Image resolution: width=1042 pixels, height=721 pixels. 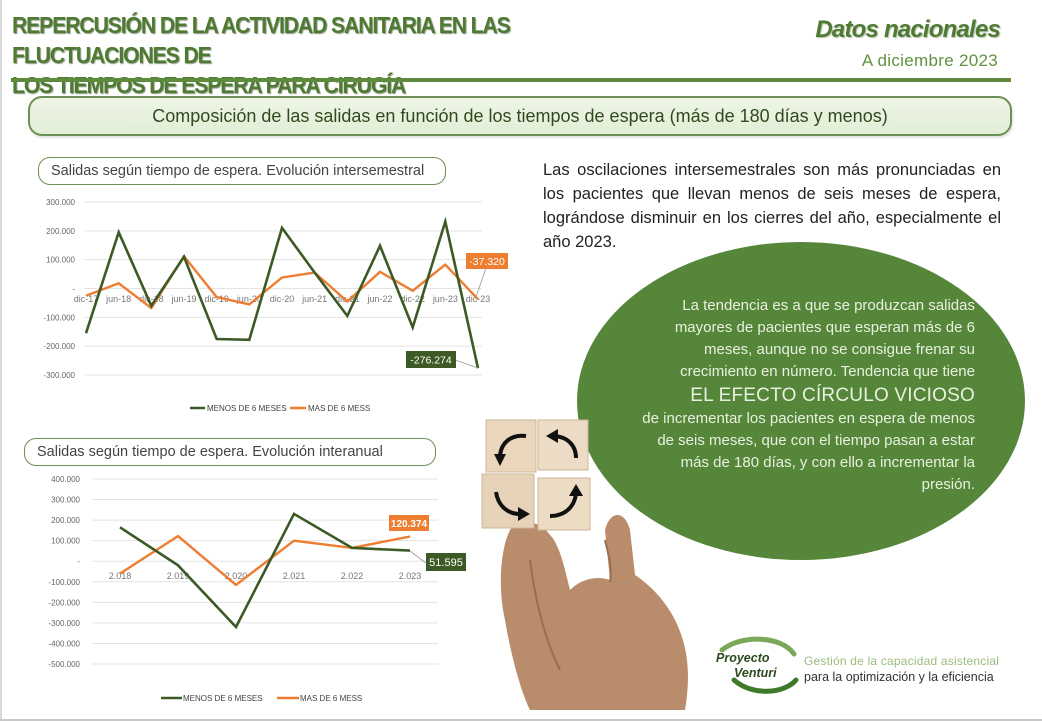 I want to click on chart1-orange-leader, so click(x=481, y=282).